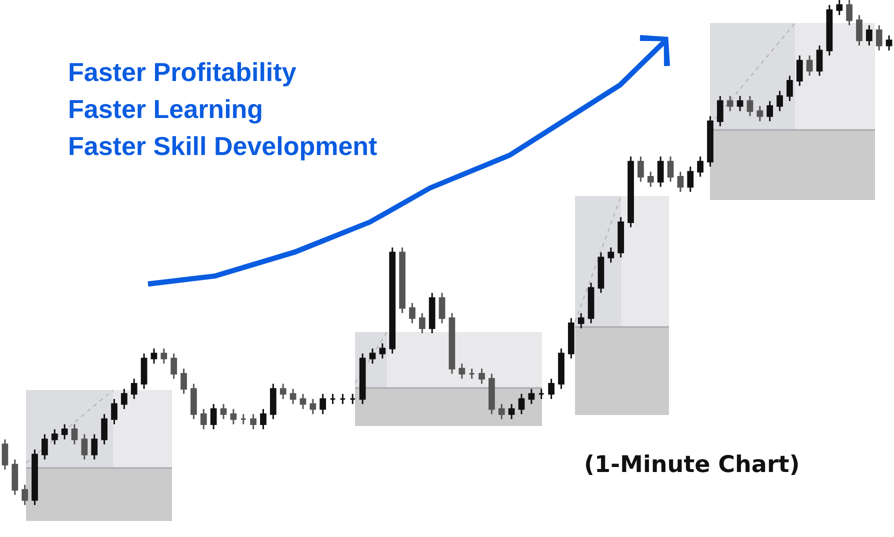  Describe the element at coordinates (692, 465) in the screenshot. I see `annotation: (1-Minute Chart)` at that location.